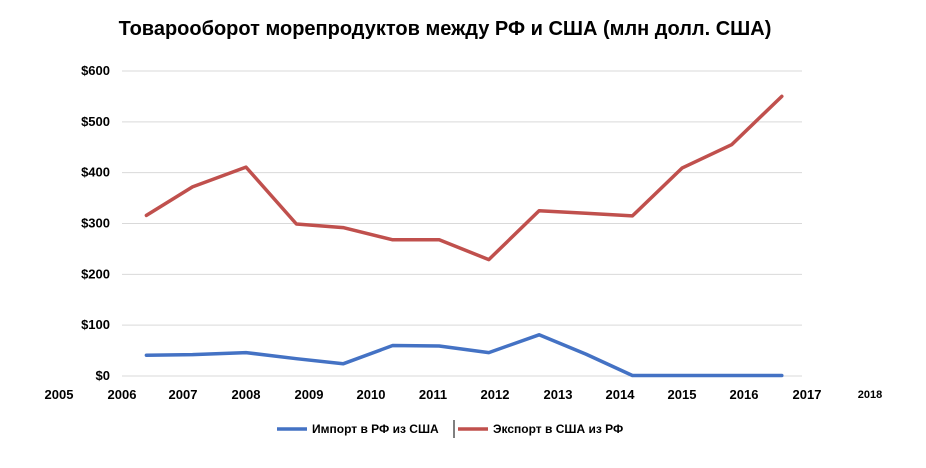 The image size is (926, 468). What do you see at coordinates (558, 394) in the screenshot?
I see `x-tick-label: 2013` at bounding box center [558, 394].